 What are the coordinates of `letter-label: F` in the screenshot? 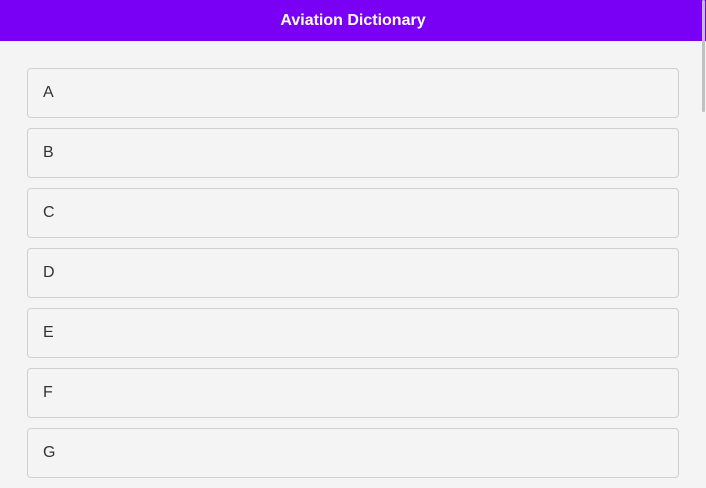 It's located at (48, 392).